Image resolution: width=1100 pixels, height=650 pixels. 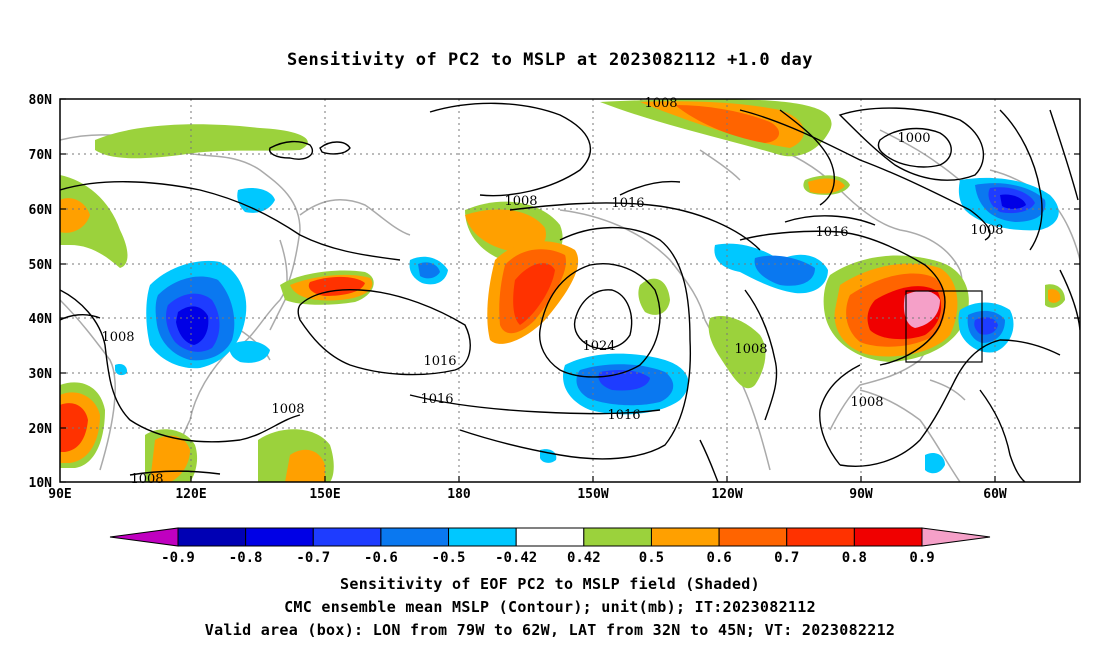 What do you see at coordinates (41, 319) in the screenshot?
I see `lat-tick-label: 40N` at bounding box center [41, 319].